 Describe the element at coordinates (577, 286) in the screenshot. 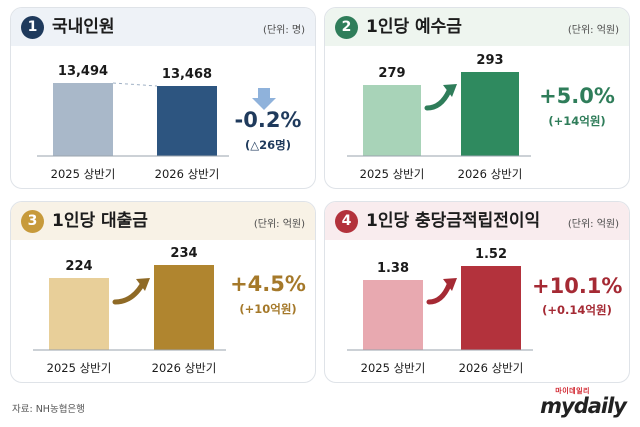

I see `change-percent: +10.1%` at that location.